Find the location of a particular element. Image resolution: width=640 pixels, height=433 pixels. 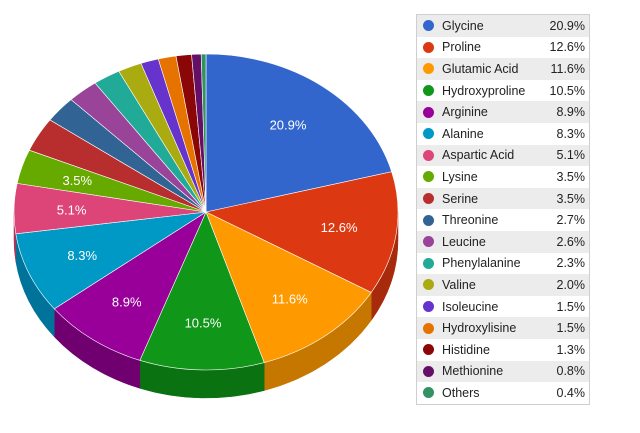

legend-label: Arginine is located at coordinates (465, 112).